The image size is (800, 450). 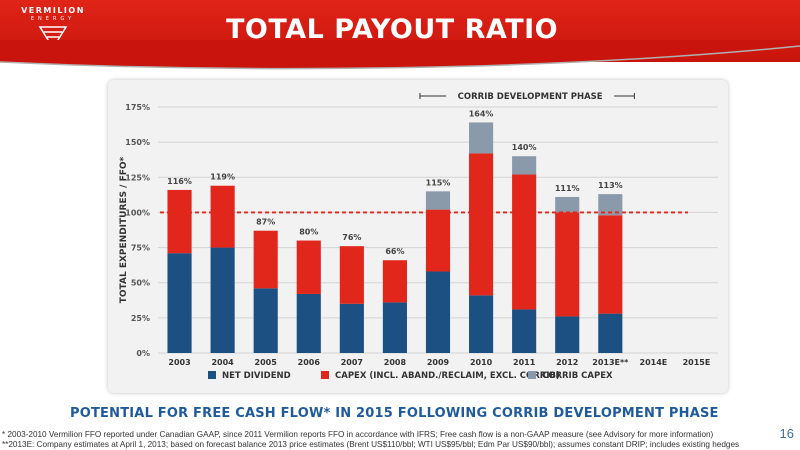 What do you see at coordinates (438, 362) in the screenshot?
I see `x-tick-label: 2009` at bounding box center [438, 362].